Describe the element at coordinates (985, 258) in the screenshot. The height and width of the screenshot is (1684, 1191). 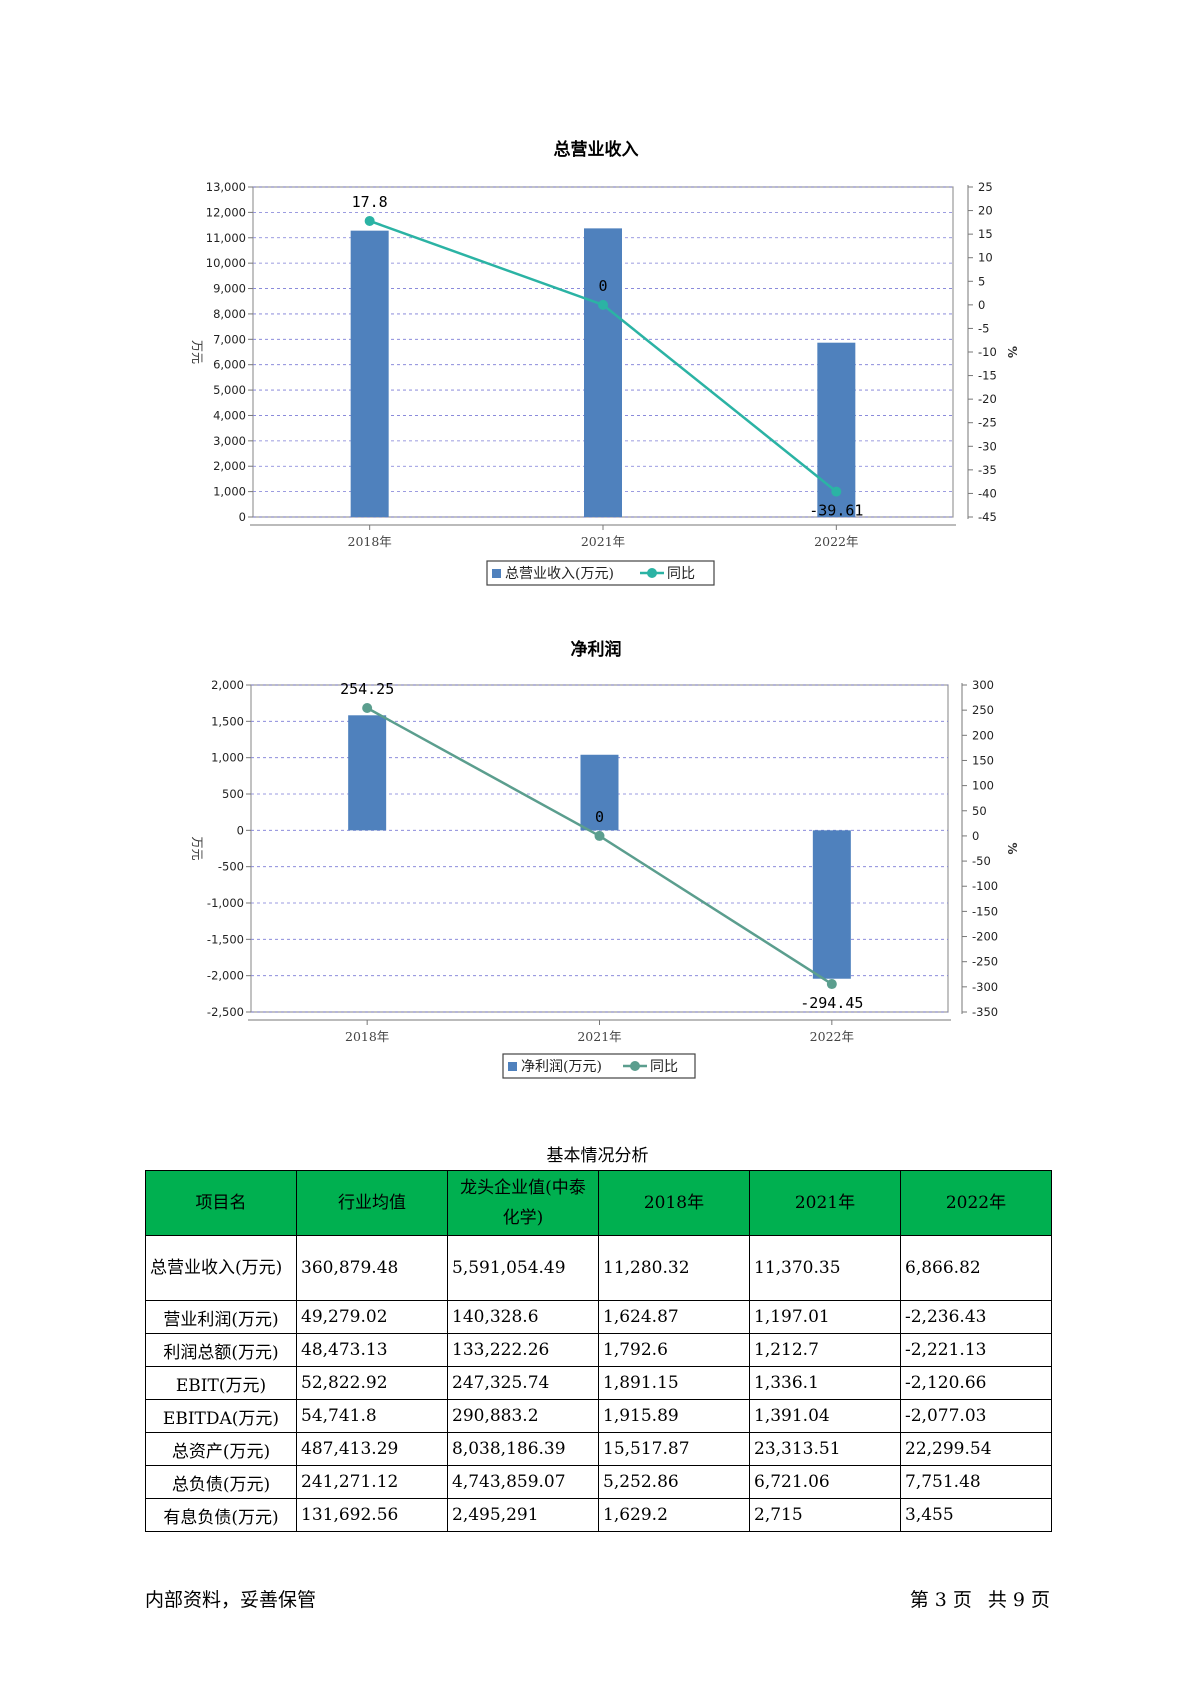
I see `y2-tick-label: 10` at that location.